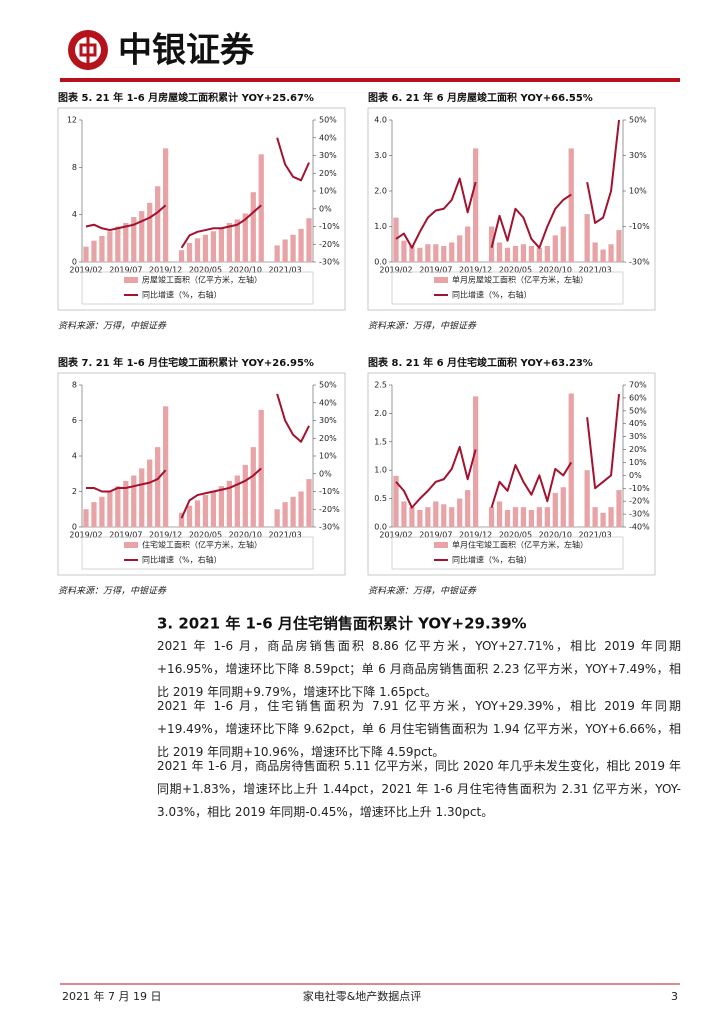 The width and height of the screenshot is (724, 1024). I want to click on y-tick-label: 8, so click(74, 167).